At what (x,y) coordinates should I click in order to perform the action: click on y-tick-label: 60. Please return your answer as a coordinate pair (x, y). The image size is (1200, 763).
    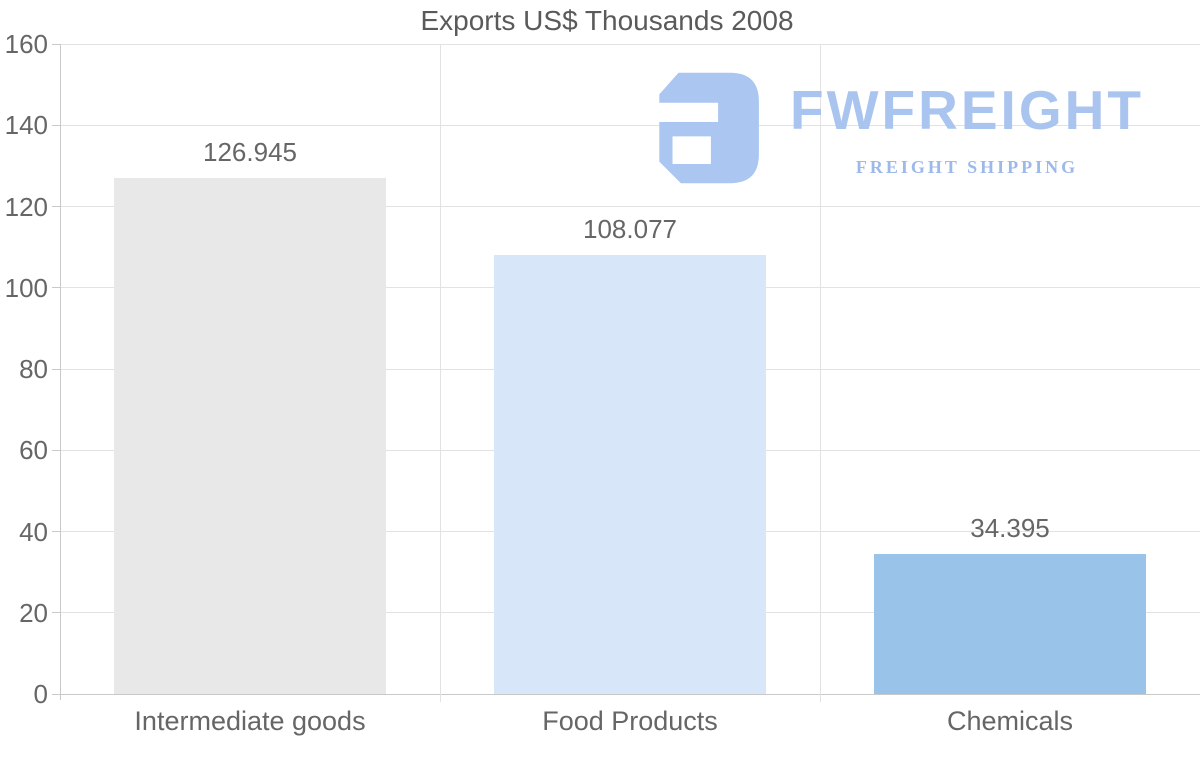
    Looking at the image, I should click on (33, 450).